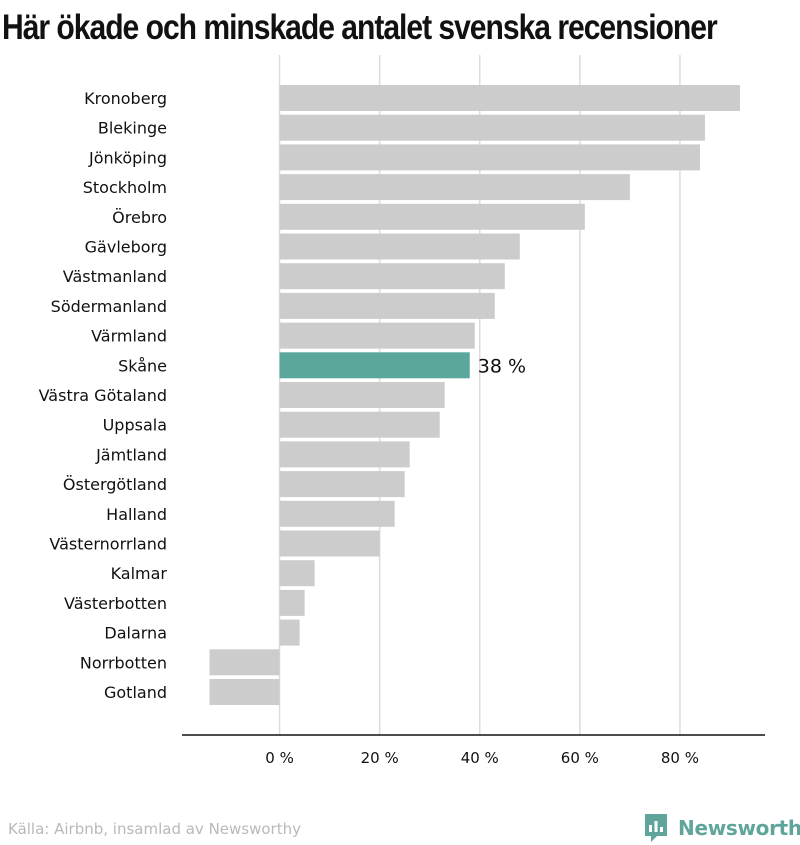 This screenshot has height=845, width=800. I want to click on x-tick-label: 20 %, so click(380, 758).